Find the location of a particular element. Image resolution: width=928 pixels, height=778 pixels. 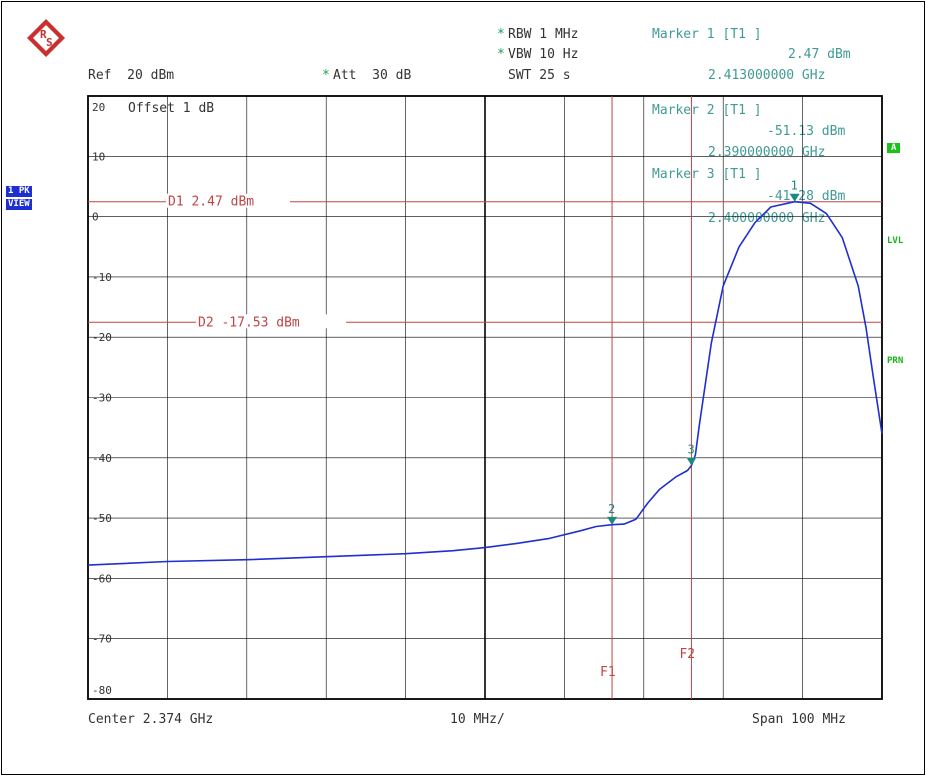

marker-2-icon is located at coordinates (612, 520).